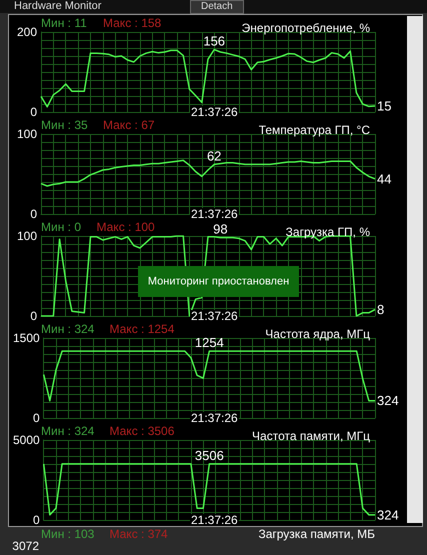  I want to click on text: Загрузка памяти, МБ, so click(316, 534).